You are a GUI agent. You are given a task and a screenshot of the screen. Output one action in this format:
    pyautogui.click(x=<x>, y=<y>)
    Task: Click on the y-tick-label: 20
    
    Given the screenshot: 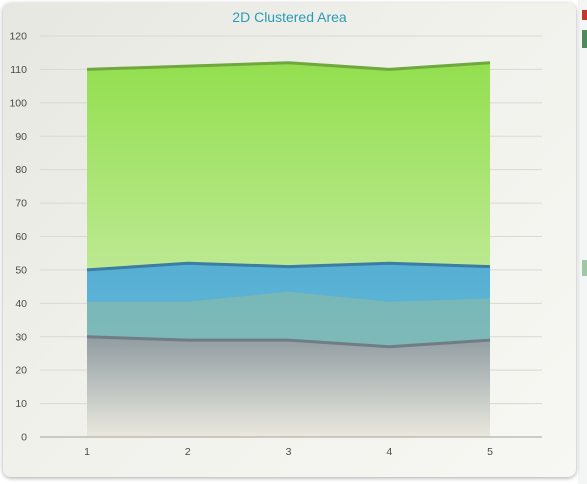 What is the action you would take?
    pyautogui.click(x=21, y=371)
    